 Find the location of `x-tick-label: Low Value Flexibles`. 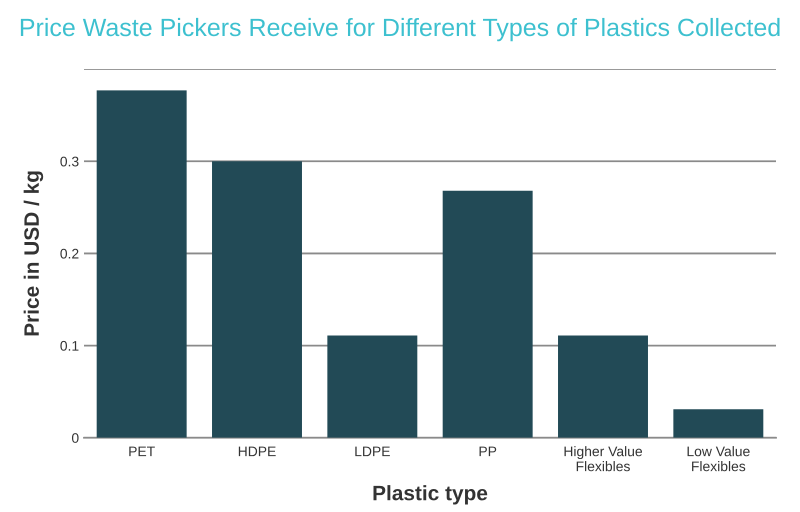

x-tick-label: Low Value Flexibles is located at coordinates (719, 459).